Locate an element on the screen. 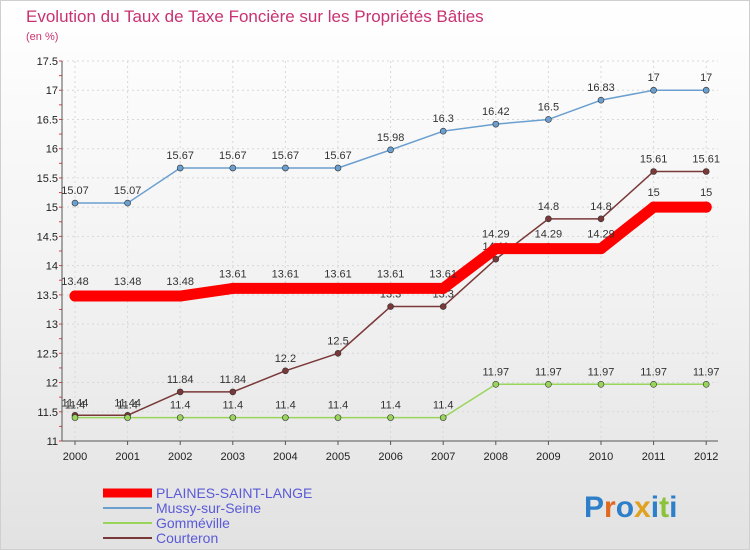 This screenshot has width=750, height=550. x-tick-label: 2006 is located at coordinates (390, 457).